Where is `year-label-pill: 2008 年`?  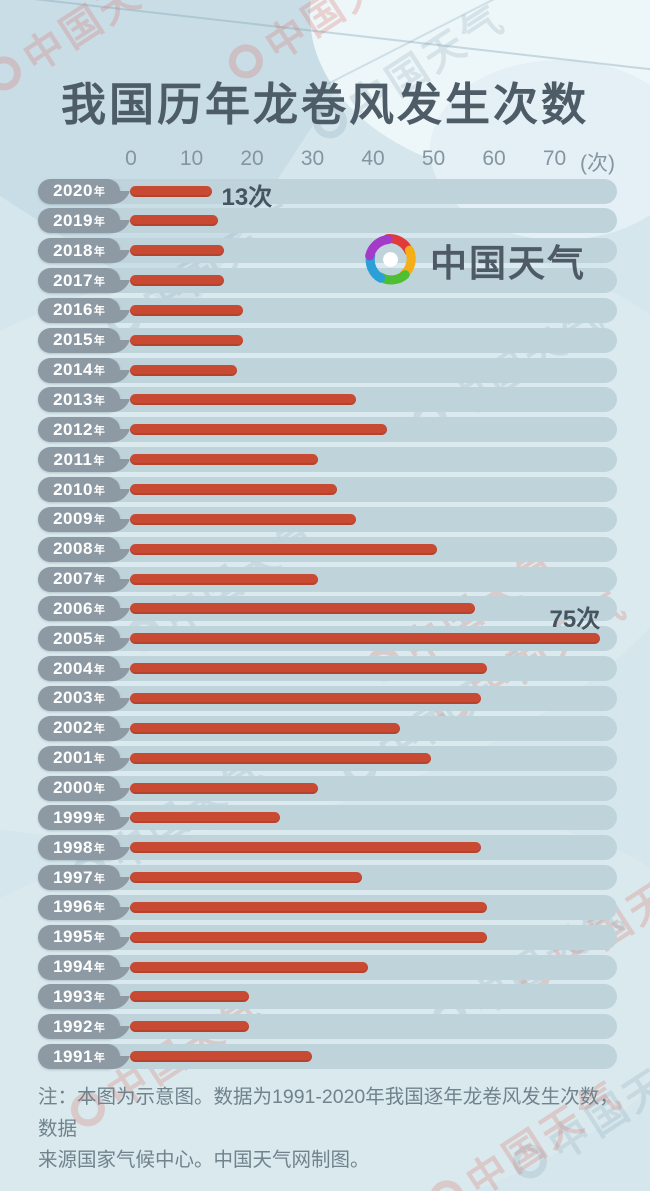 year-label-pill: 2008 年 is located at coordinates (79, 549).